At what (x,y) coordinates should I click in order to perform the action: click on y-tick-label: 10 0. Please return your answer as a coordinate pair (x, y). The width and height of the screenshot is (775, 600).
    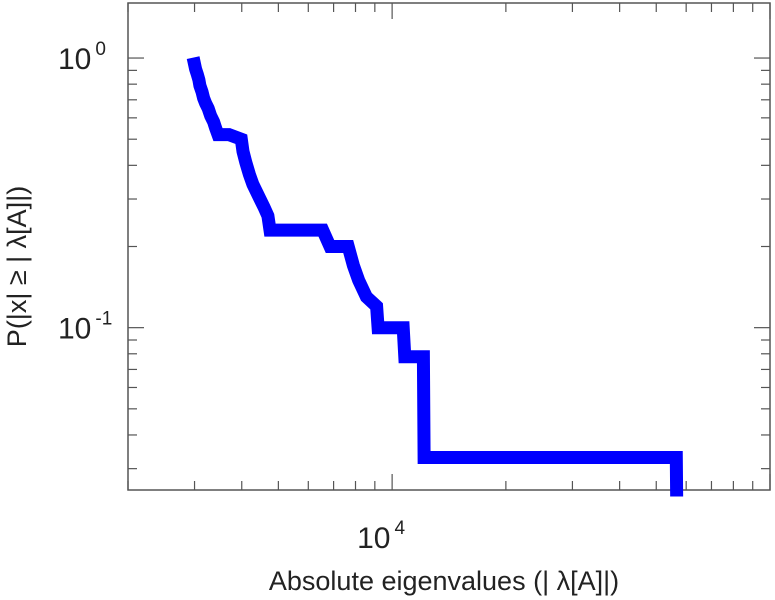
    Looking at the image, I should click on (82, 57).